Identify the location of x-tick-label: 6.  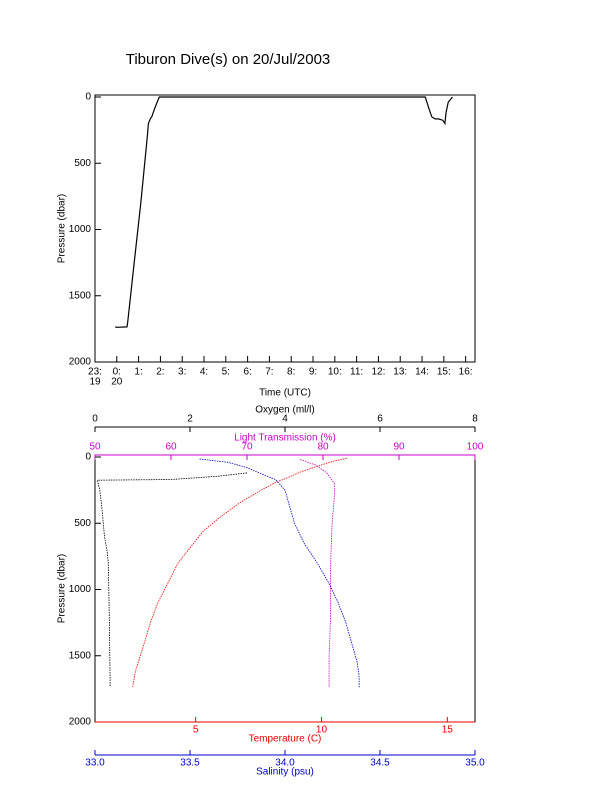
(380, 419).